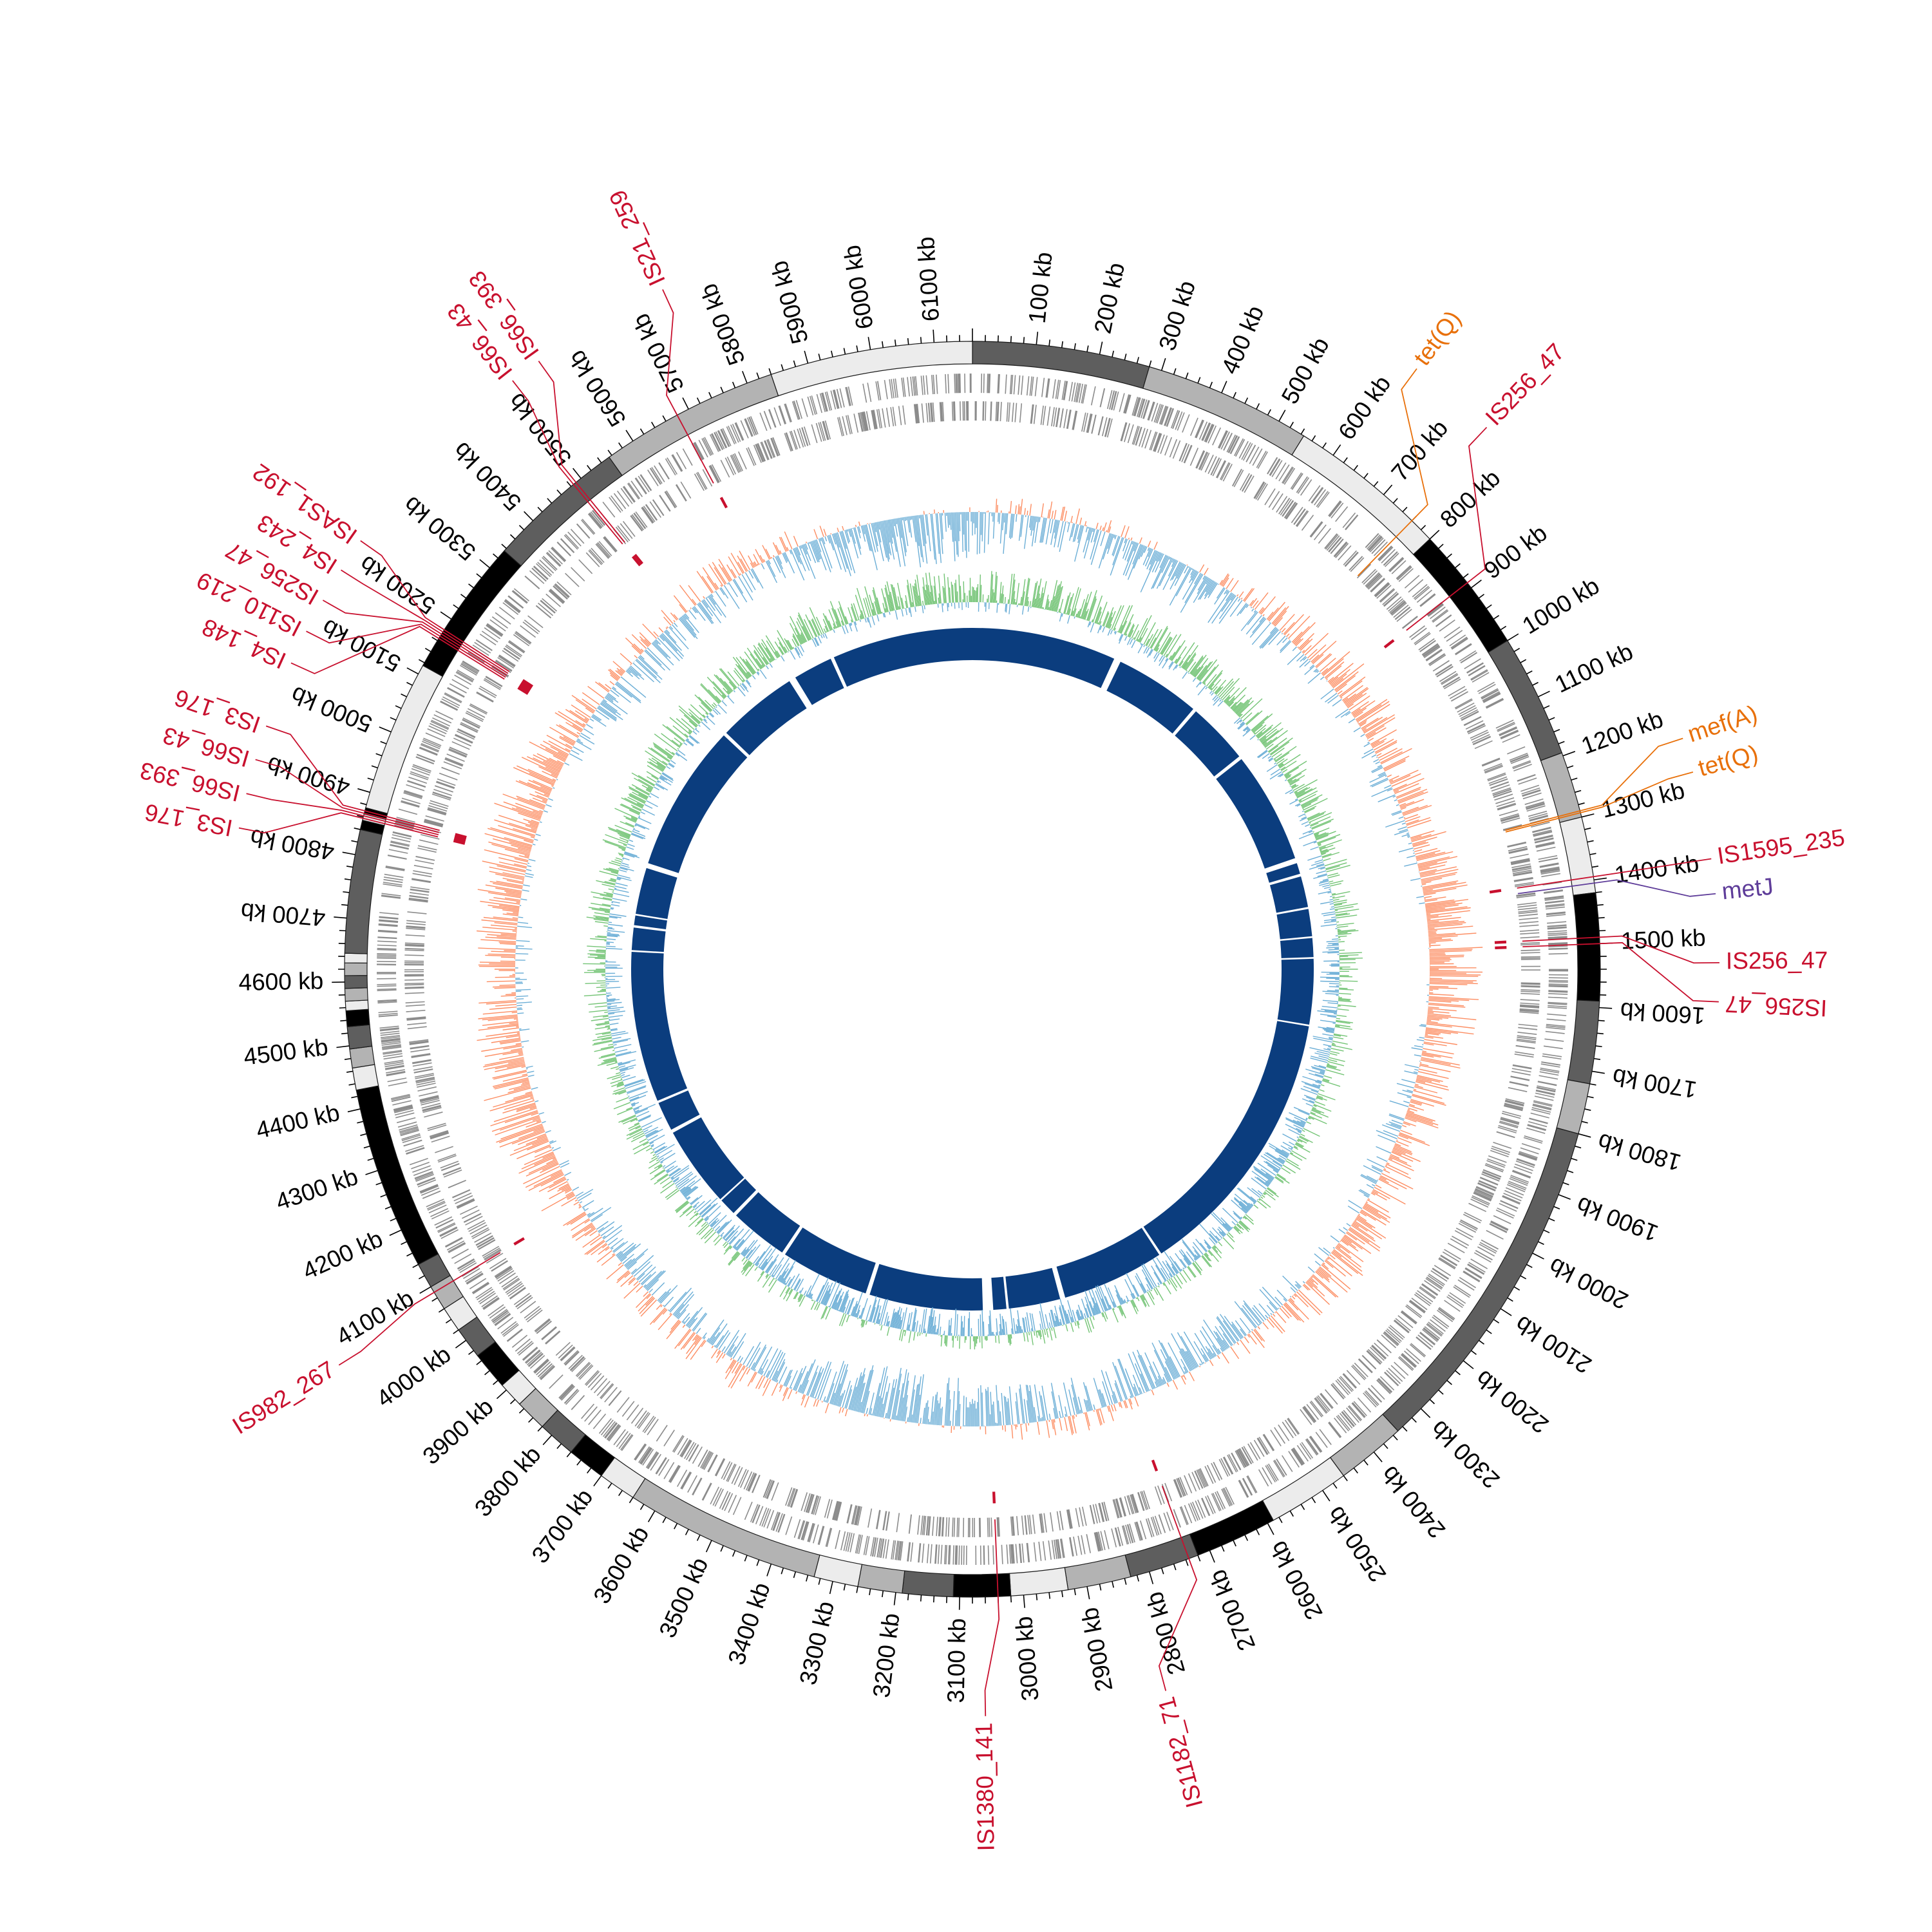  What do you see at coordinates (1663, 939) in the screenshot?
I see `scale-label: 1500 kb` at bounding box center [1663, 939].